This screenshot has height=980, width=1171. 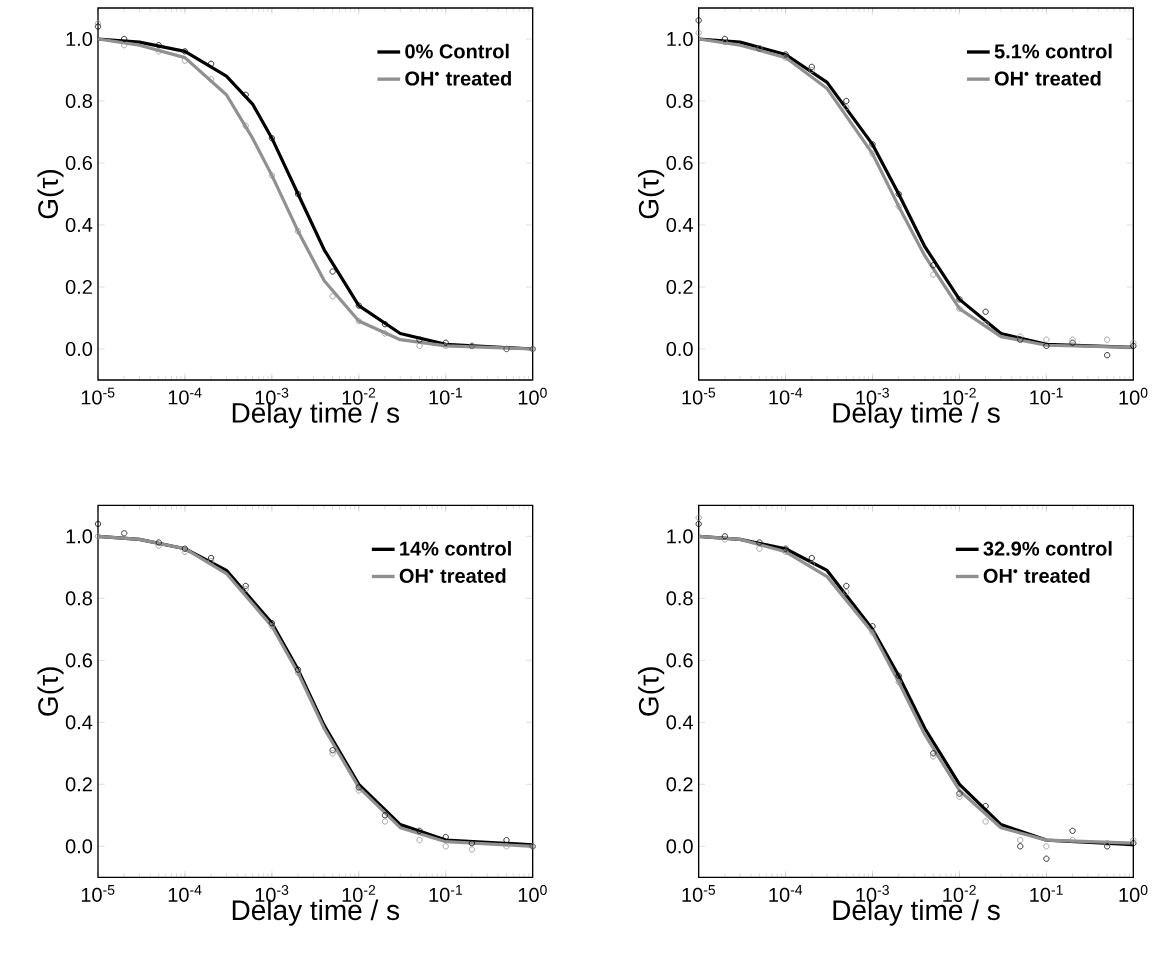 I want to click on legend-label: 32.9% control, so click(x=1047, y=548).